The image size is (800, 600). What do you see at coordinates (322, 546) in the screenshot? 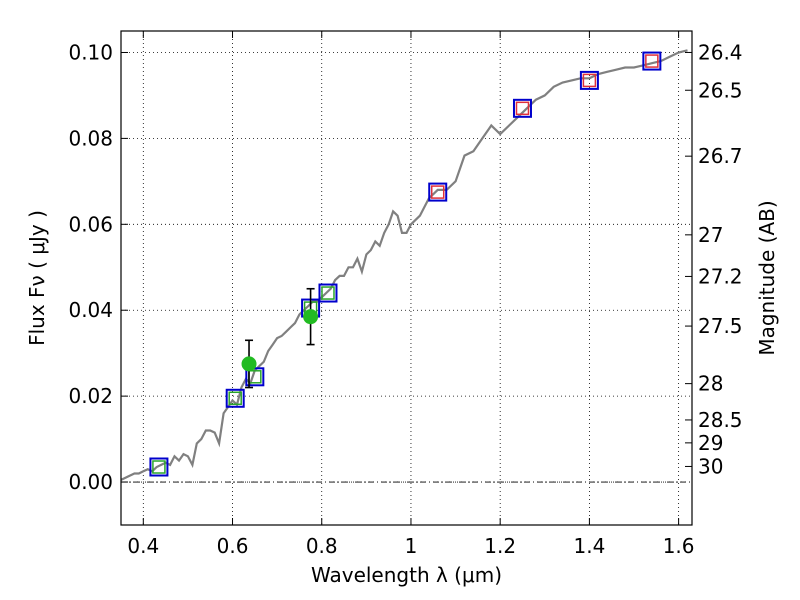
I see `x-tick-label: 0.8` at bounding box center [322, 546].